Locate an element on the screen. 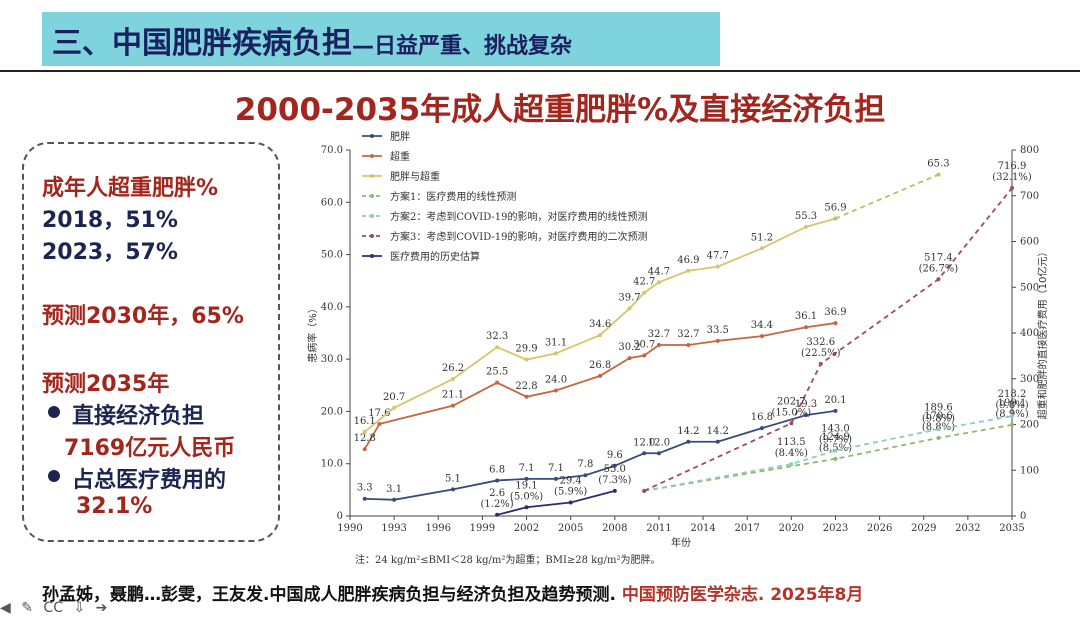 The width and height of the screenshot is (1080, 622). data-label: 16.1 is located at coordinates (365, 421).